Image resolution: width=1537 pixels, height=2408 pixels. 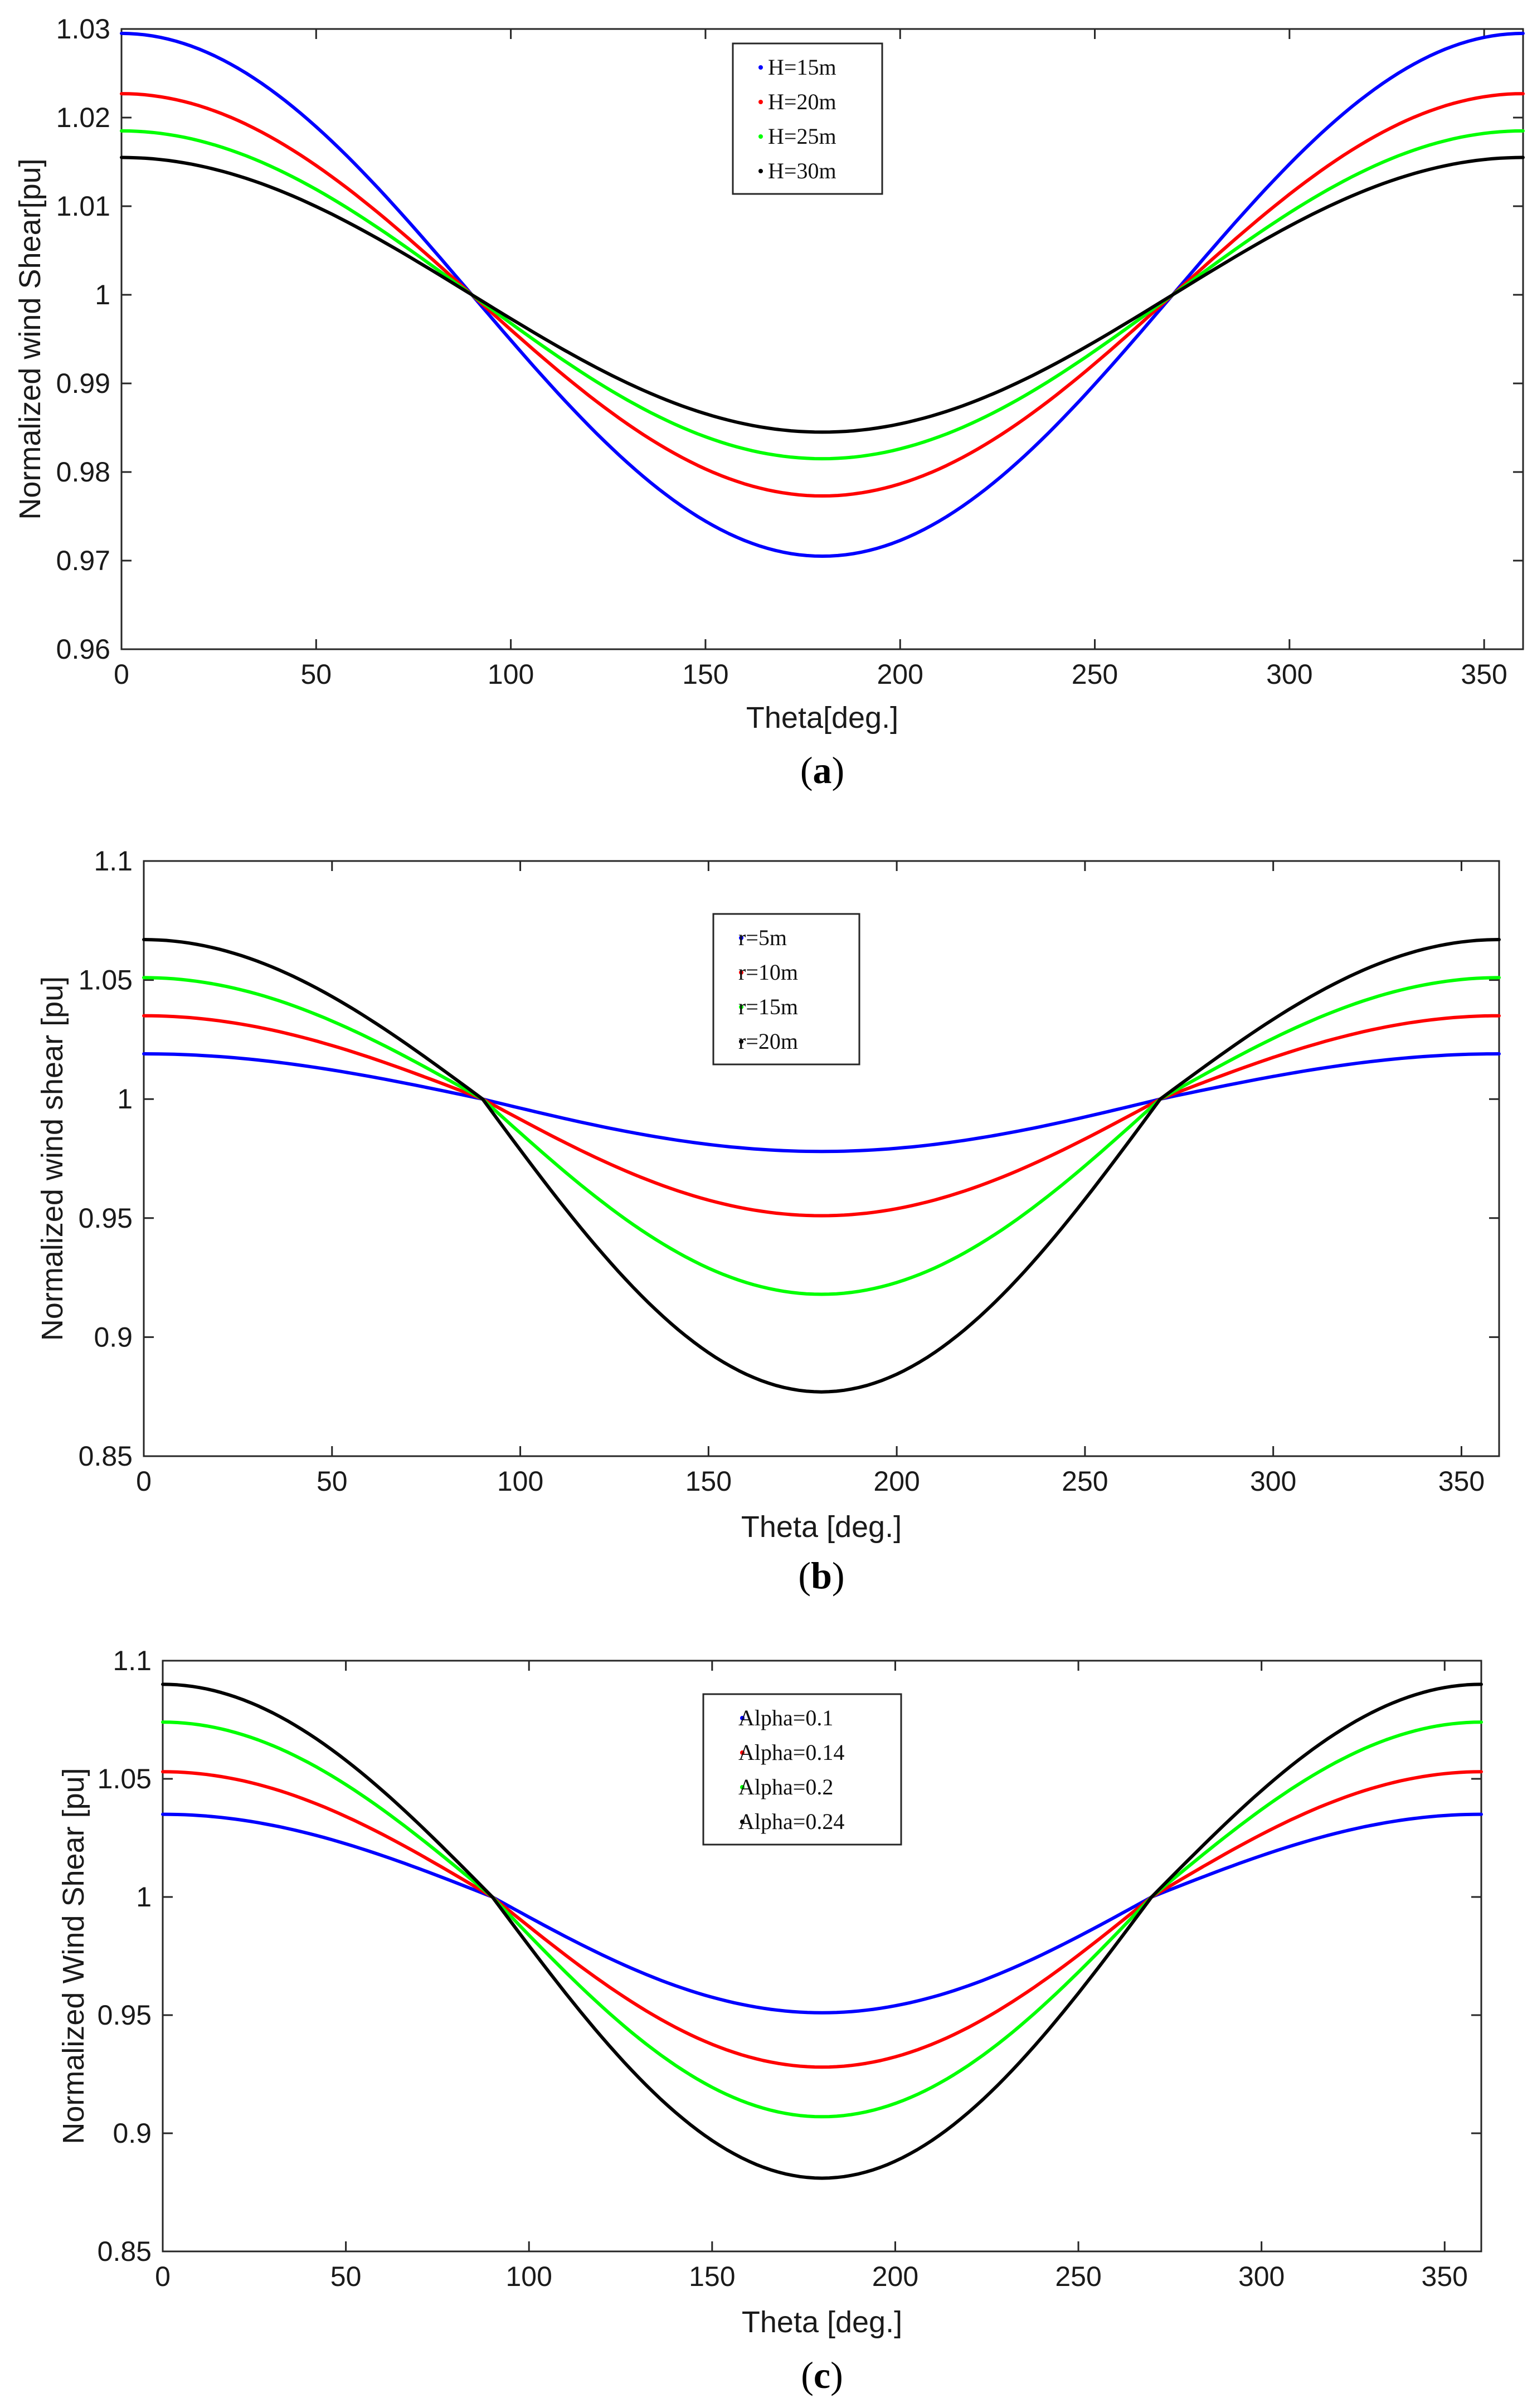 What do you see at coordinates (768, 973) in the screenshot?
I see `legend-entry: r=10m` at bounding box center [768, 973].